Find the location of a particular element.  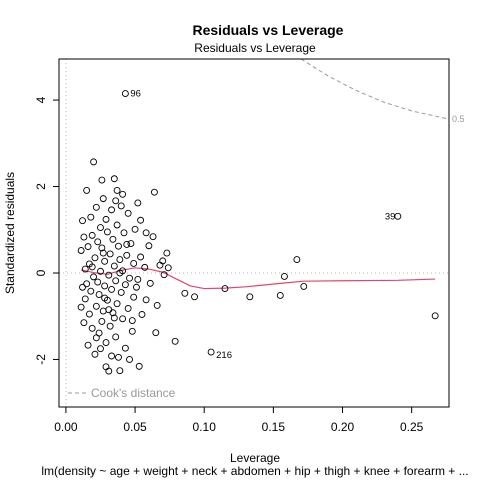

x-tick-label: 0.10 is located at coordinates (205, 427).